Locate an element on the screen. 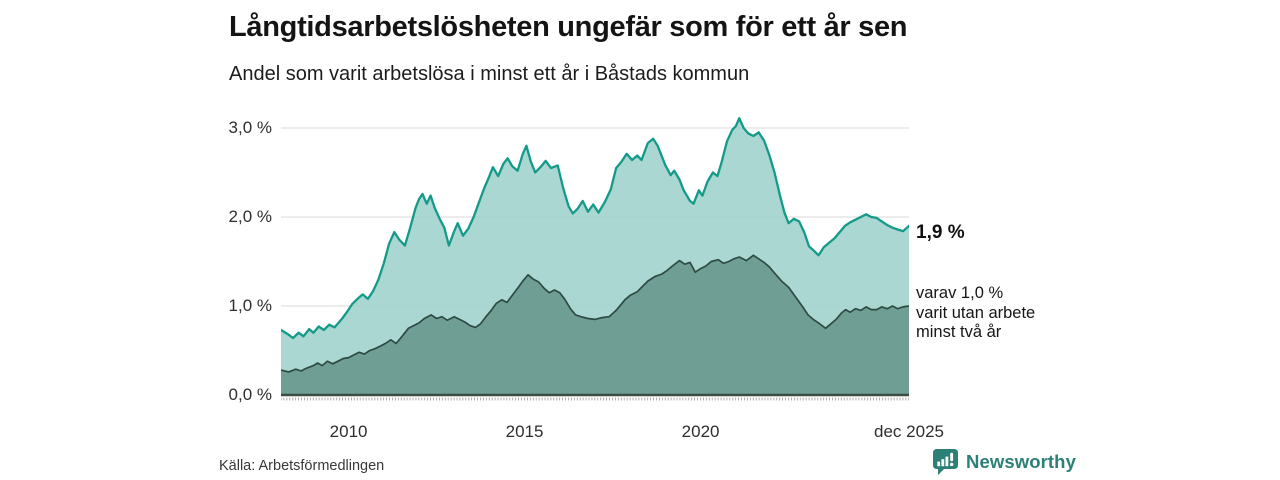 This screenshot has width=1280, height=480. x-axis-label: 2010 is located at coordinates (348, 431).